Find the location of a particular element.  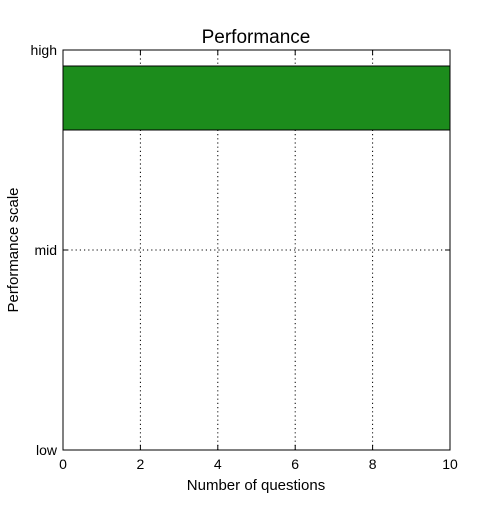

chart-title: Performance is located at coordinates (256, 37).